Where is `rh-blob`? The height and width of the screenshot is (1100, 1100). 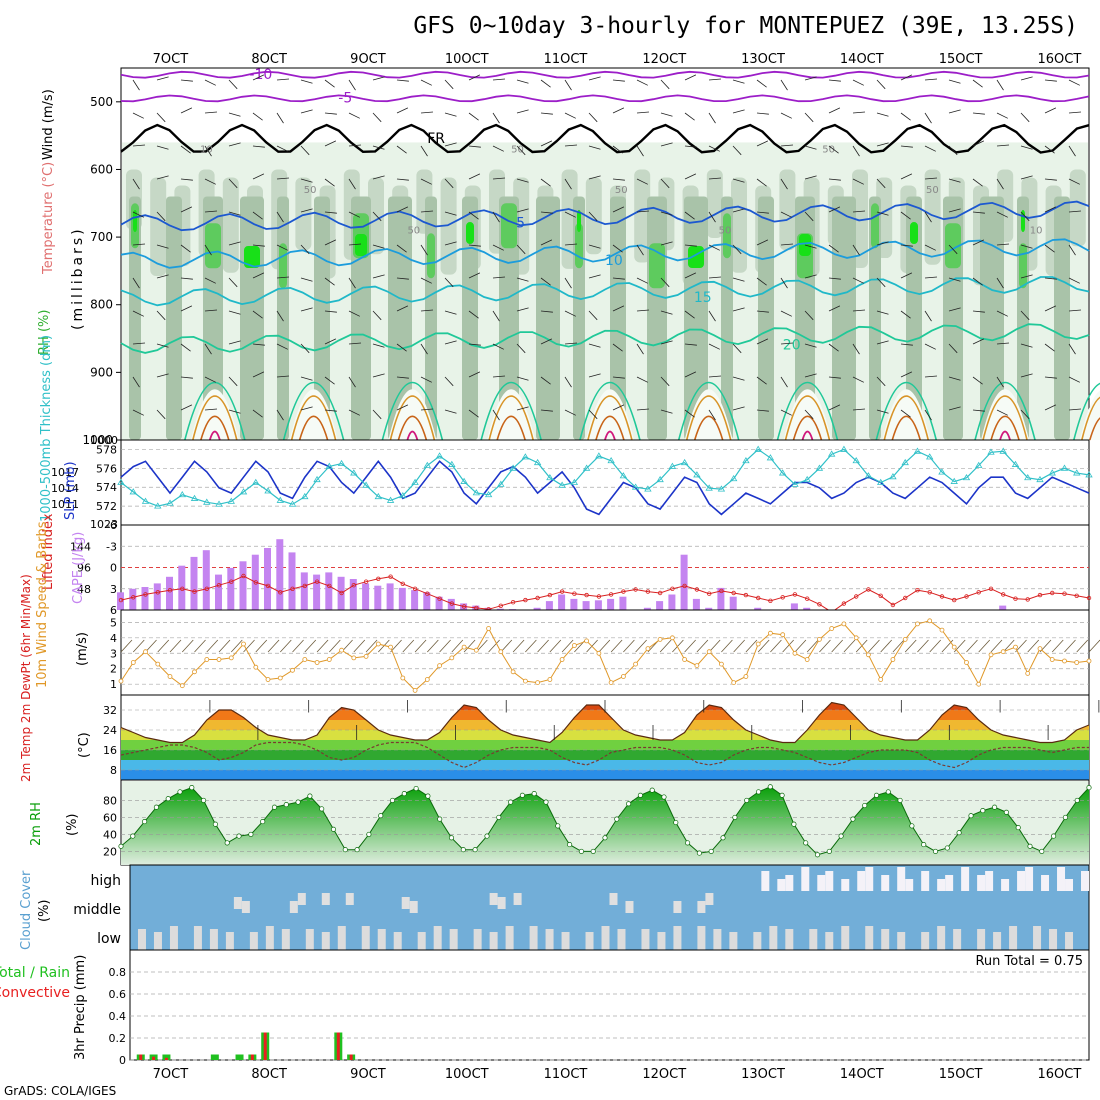
rh-blob is located at coordinates (448, 226).